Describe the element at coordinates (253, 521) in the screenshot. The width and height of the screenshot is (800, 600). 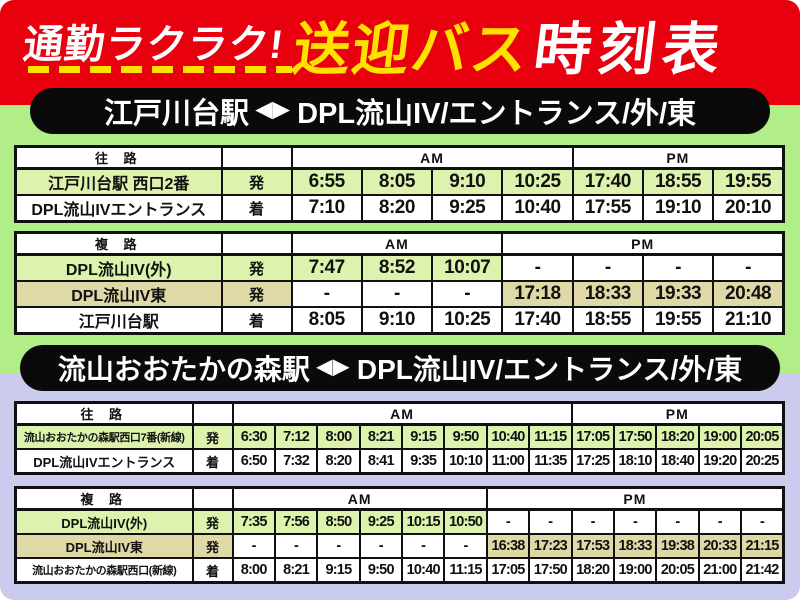
I see `time-cell: 7:35` at that location.